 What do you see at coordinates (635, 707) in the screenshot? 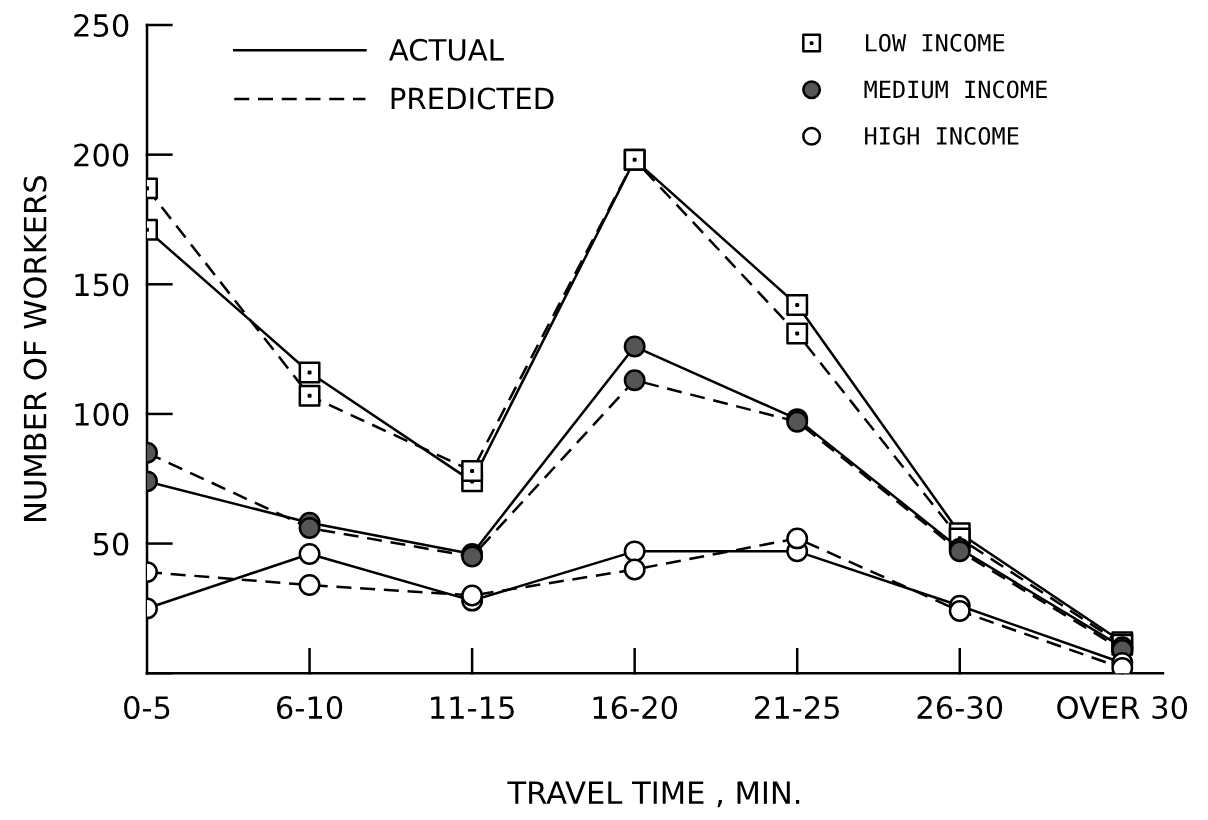
I see `x-tick-label: 16-20` at bounding box center [635, 707].